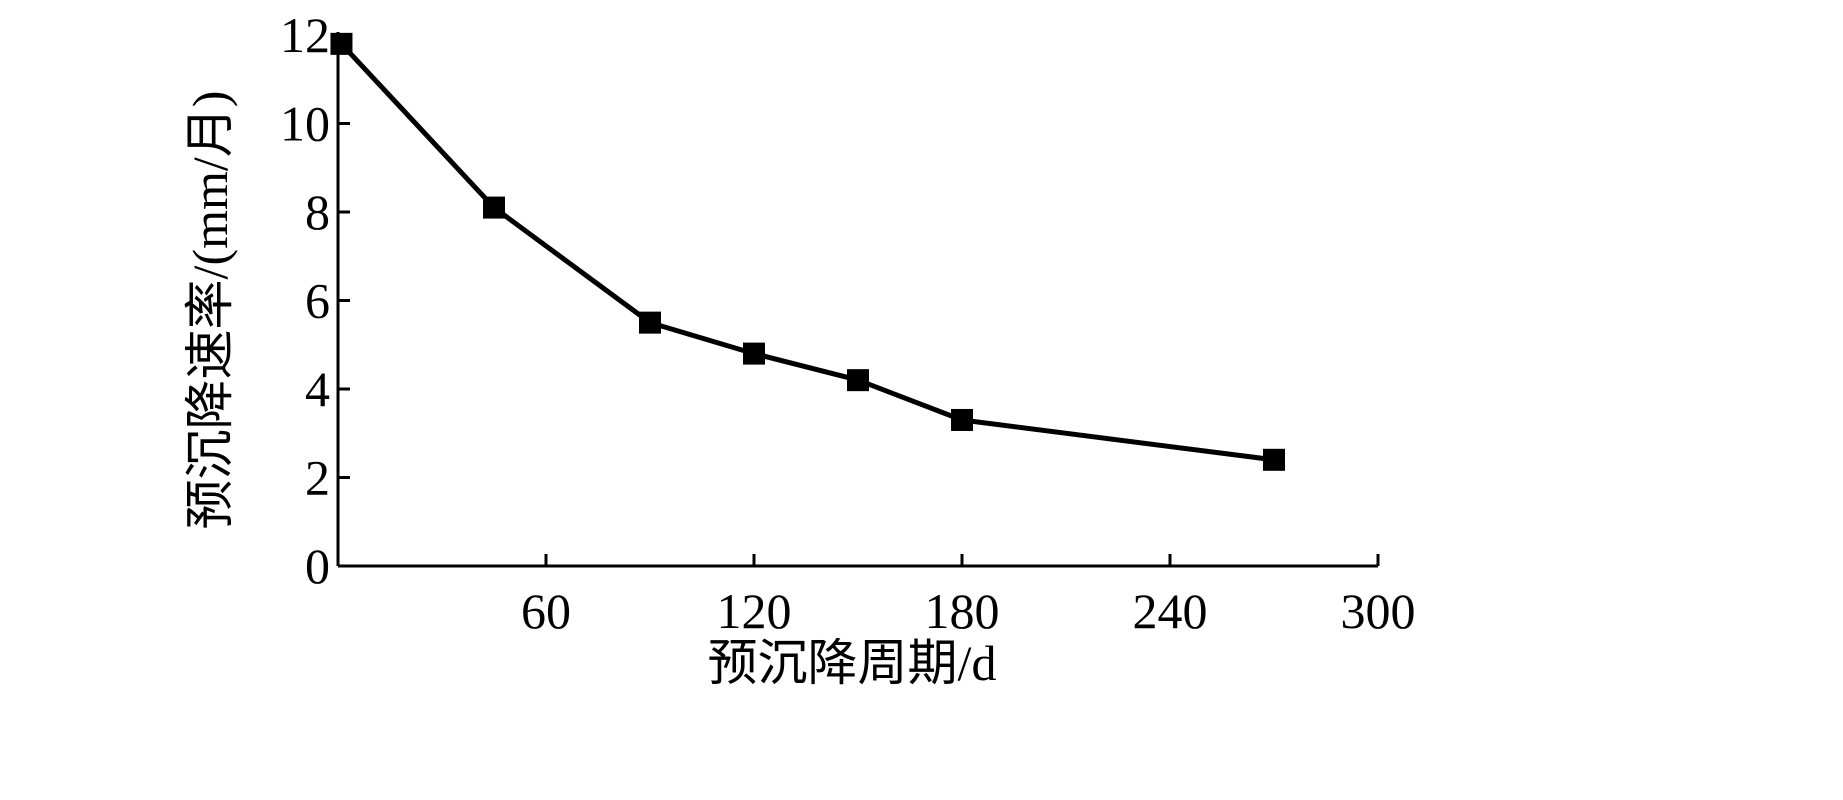  Describe the element at coordinates (305, 35) in the screenshot. I see `y-tick-label: 12` at that location.